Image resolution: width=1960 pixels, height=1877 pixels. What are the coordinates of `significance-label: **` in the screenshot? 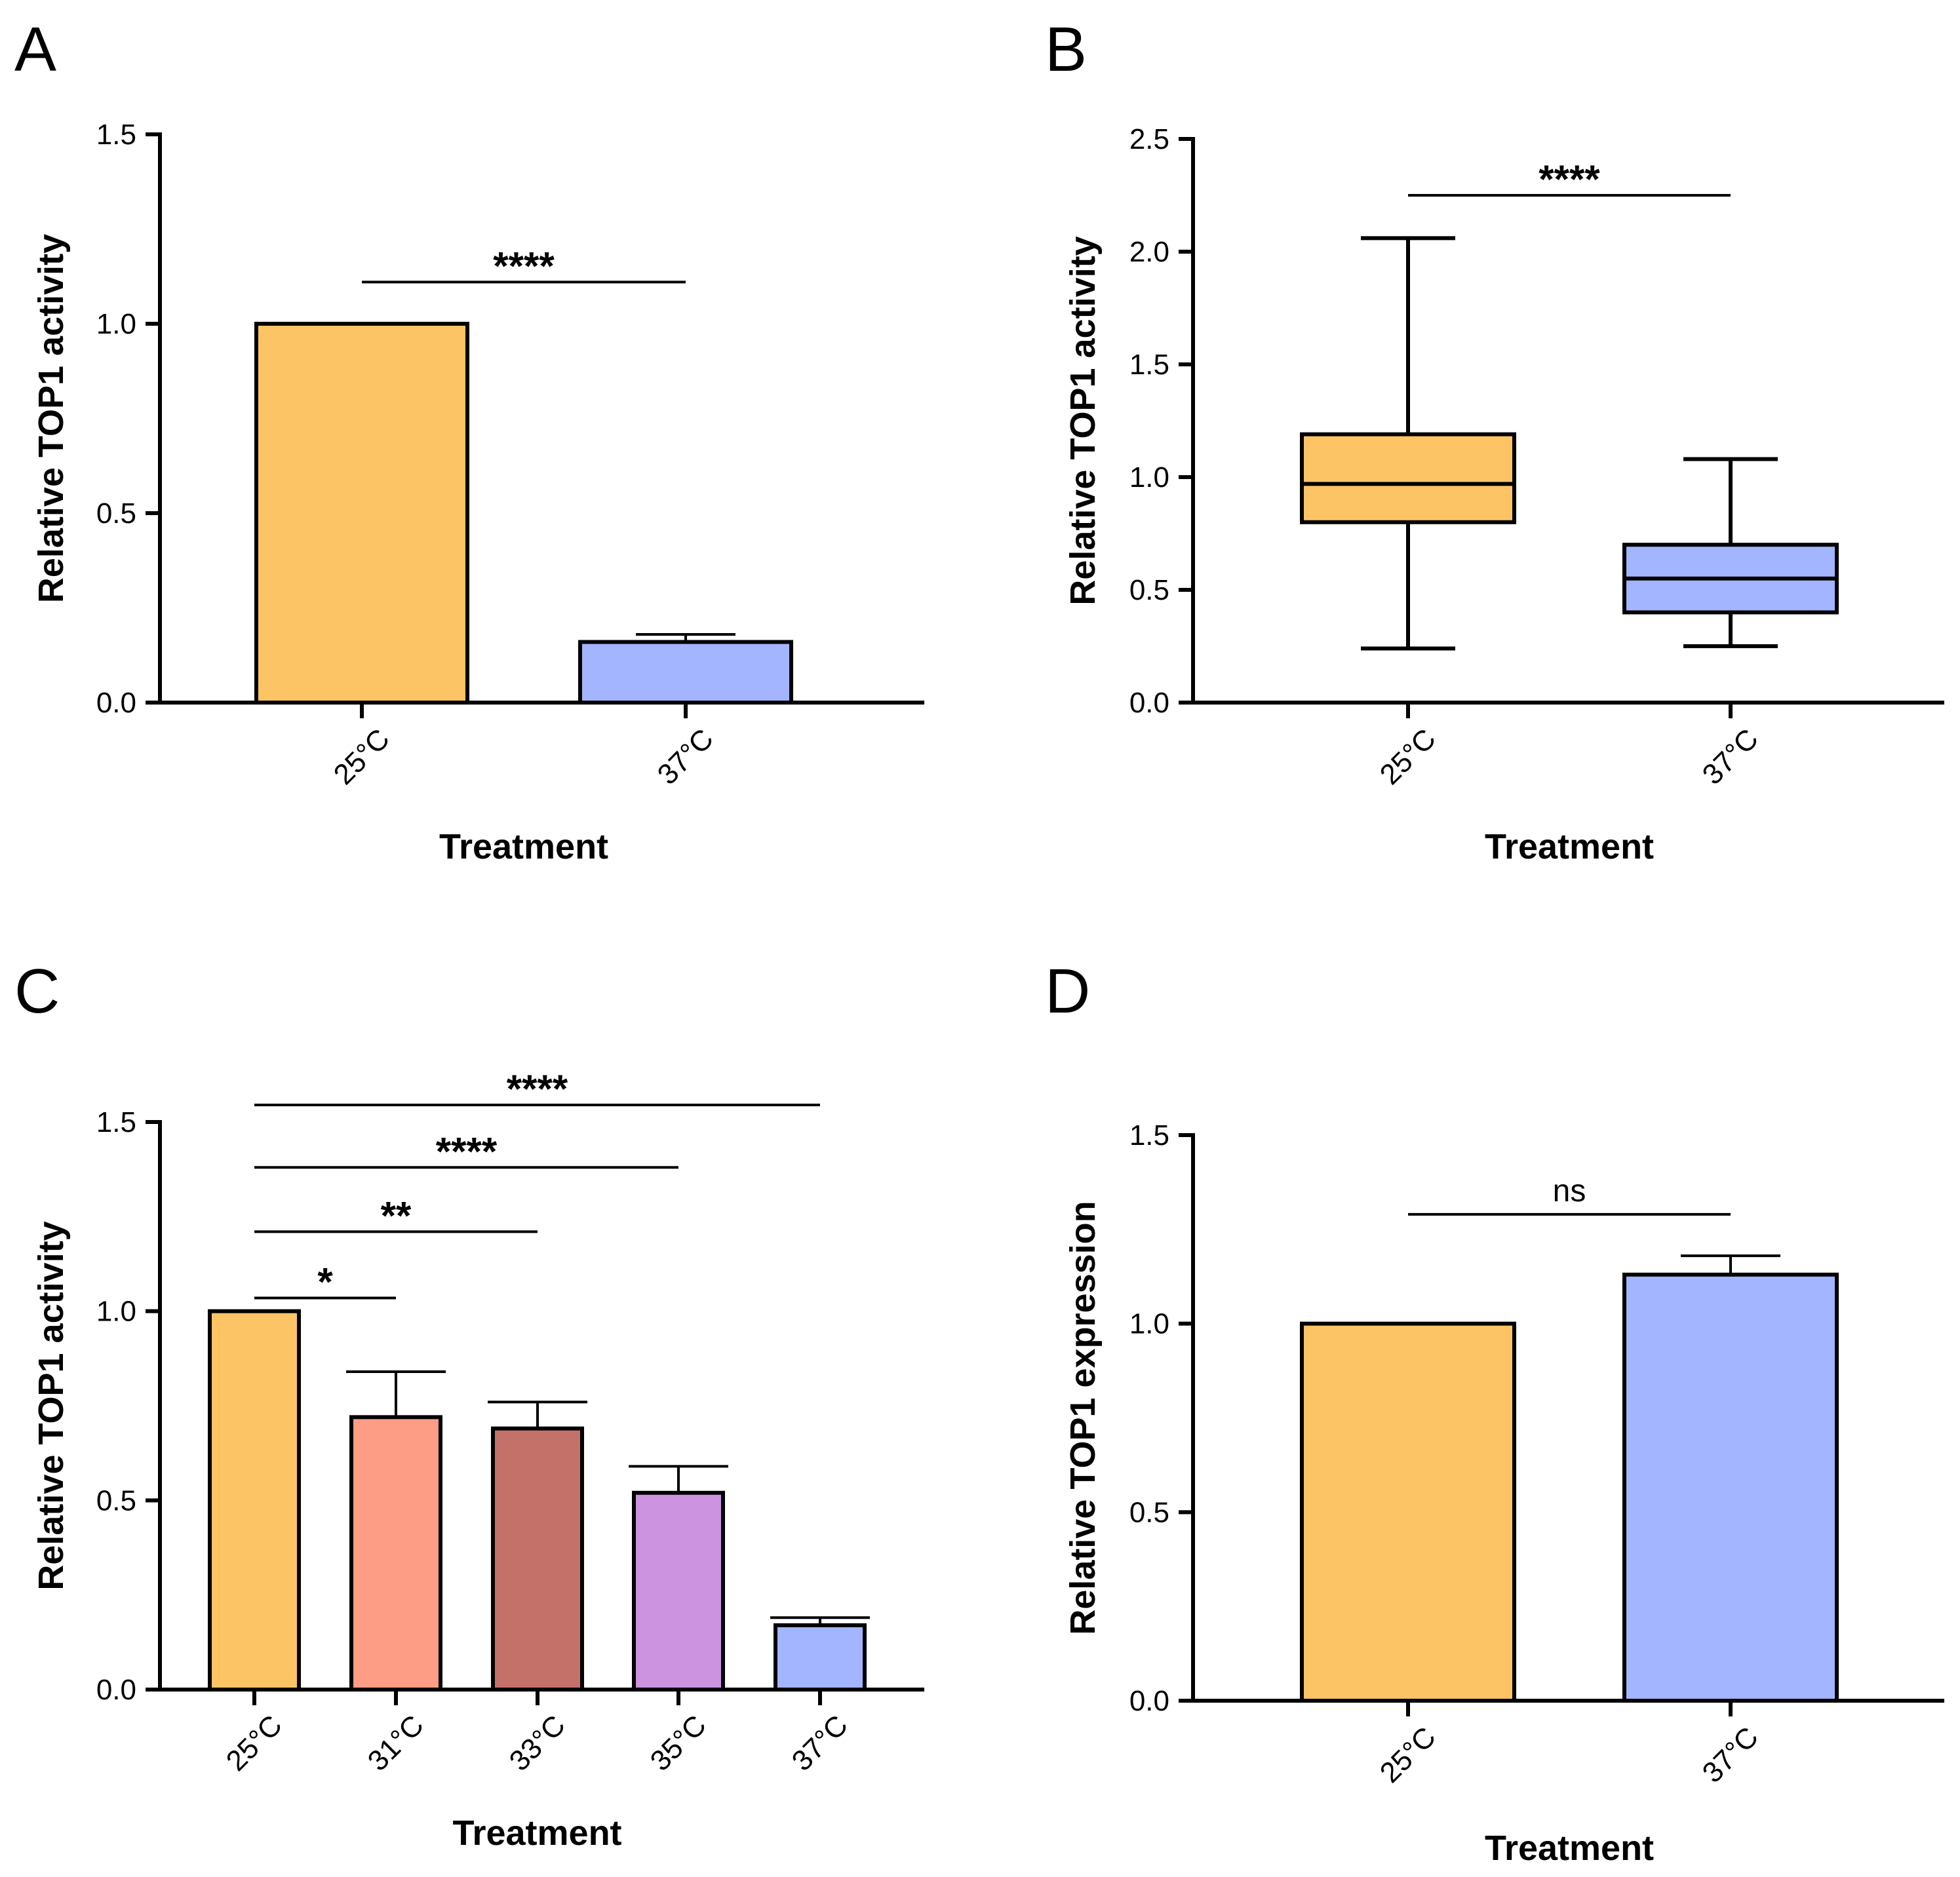 It's located at (396, 1215).